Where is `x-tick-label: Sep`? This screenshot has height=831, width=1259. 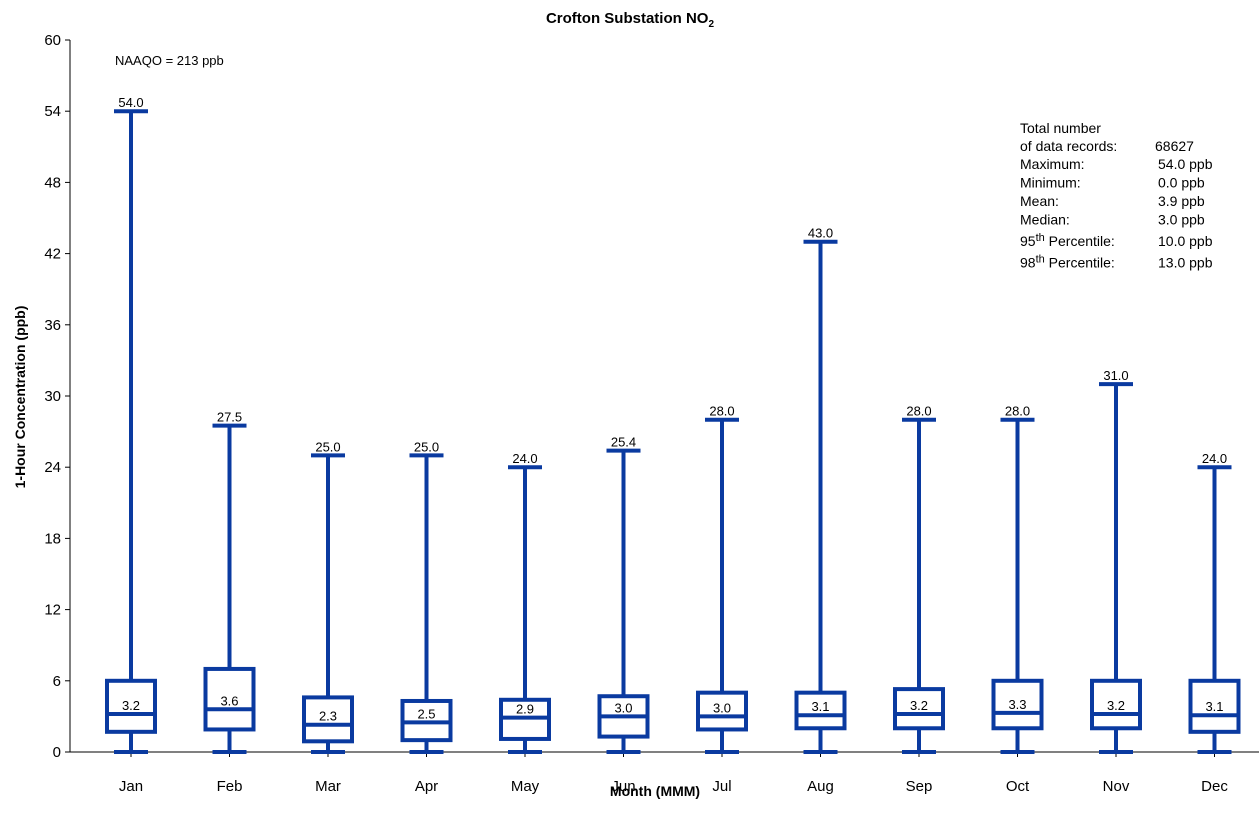 x-tick-label: Sep is located at coordinates (919, 786).